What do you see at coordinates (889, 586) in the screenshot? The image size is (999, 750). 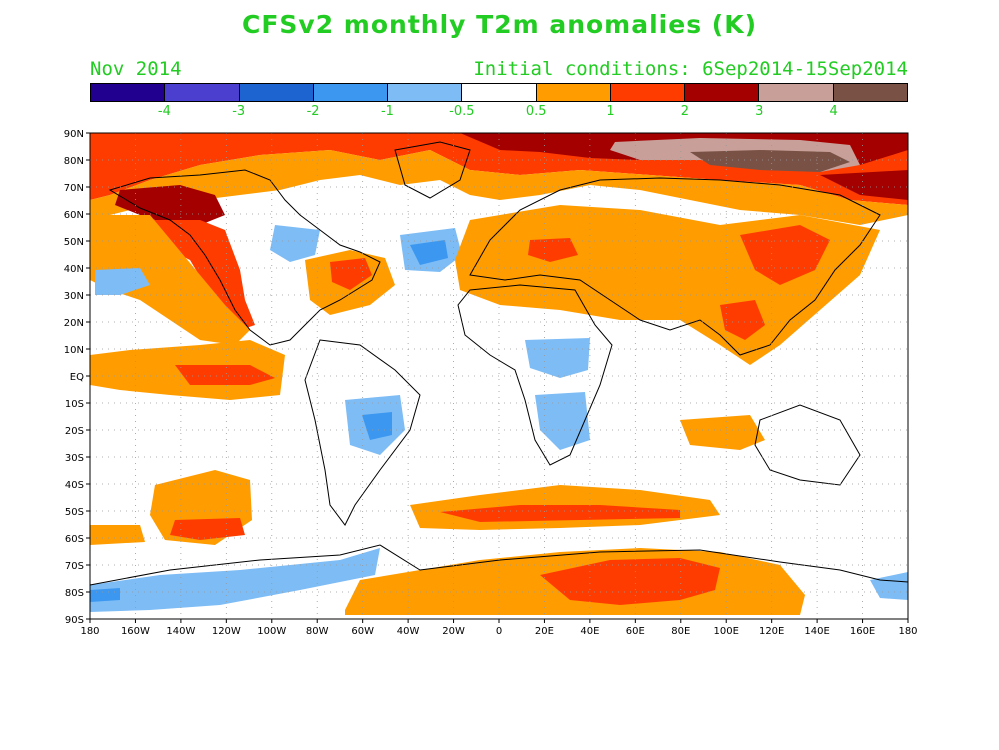 I see `antarctic-blue-east` at bounding box center [889, 586].